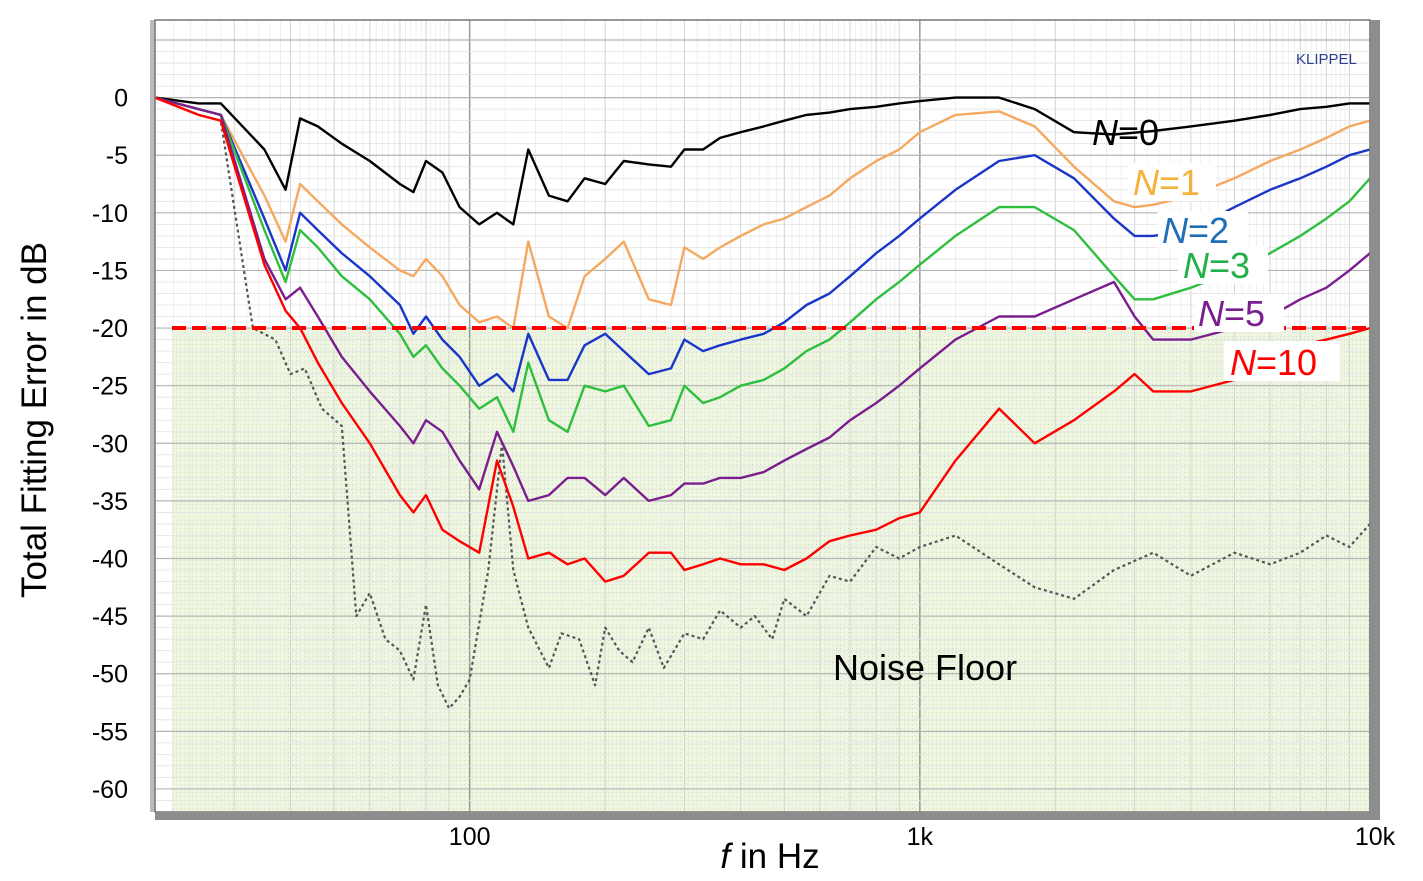 The height and width of the screenshot is (881, 1423). Describe the element at coordinates (1286, 362) in the screenshot. I see `series-label-n10-eq: =10` at that location.